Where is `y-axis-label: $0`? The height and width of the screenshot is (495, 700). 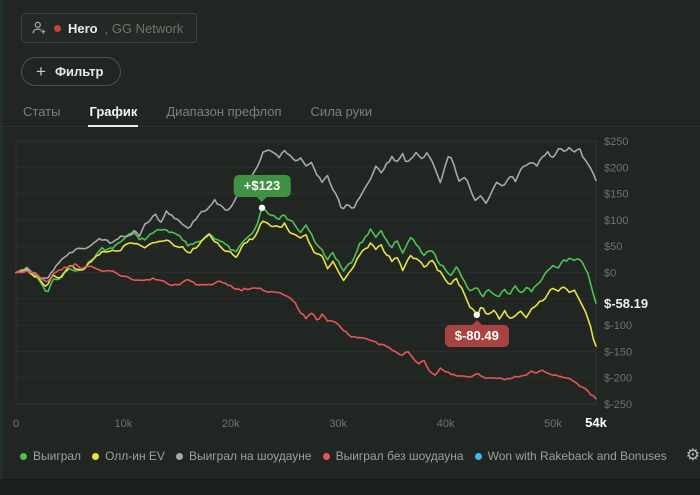 y-axis-label: $0 is located at coordinates (610, 274).